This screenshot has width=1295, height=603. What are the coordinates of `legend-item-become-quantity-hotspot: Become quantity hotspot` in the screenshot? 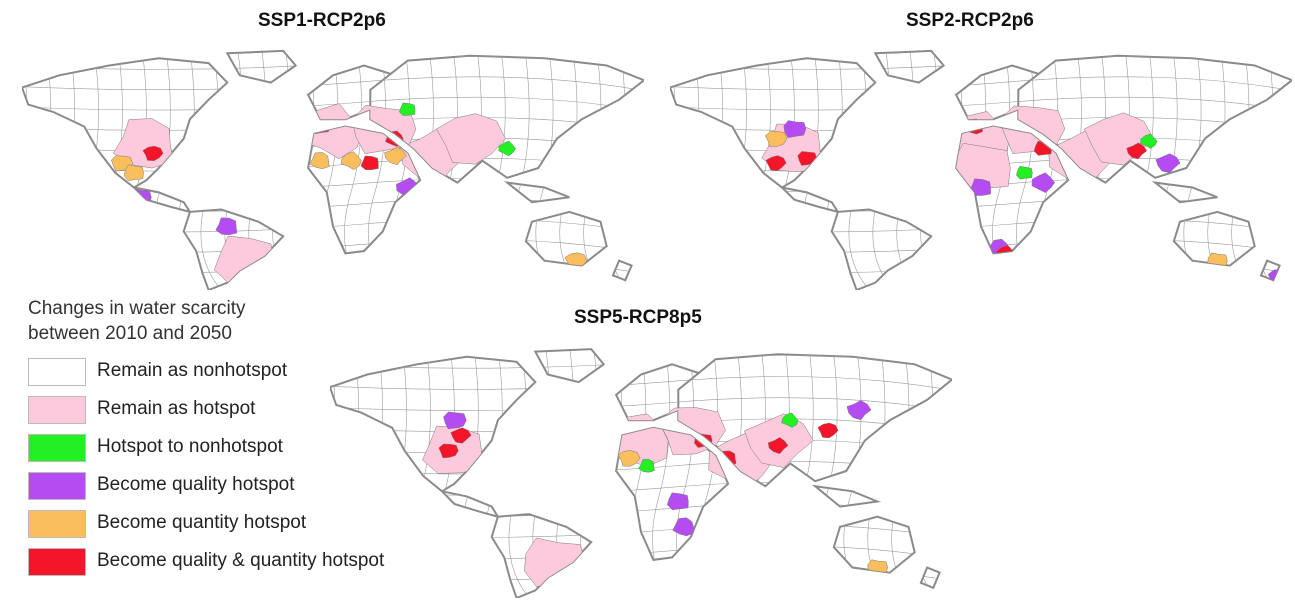 It's located at (238, 525).